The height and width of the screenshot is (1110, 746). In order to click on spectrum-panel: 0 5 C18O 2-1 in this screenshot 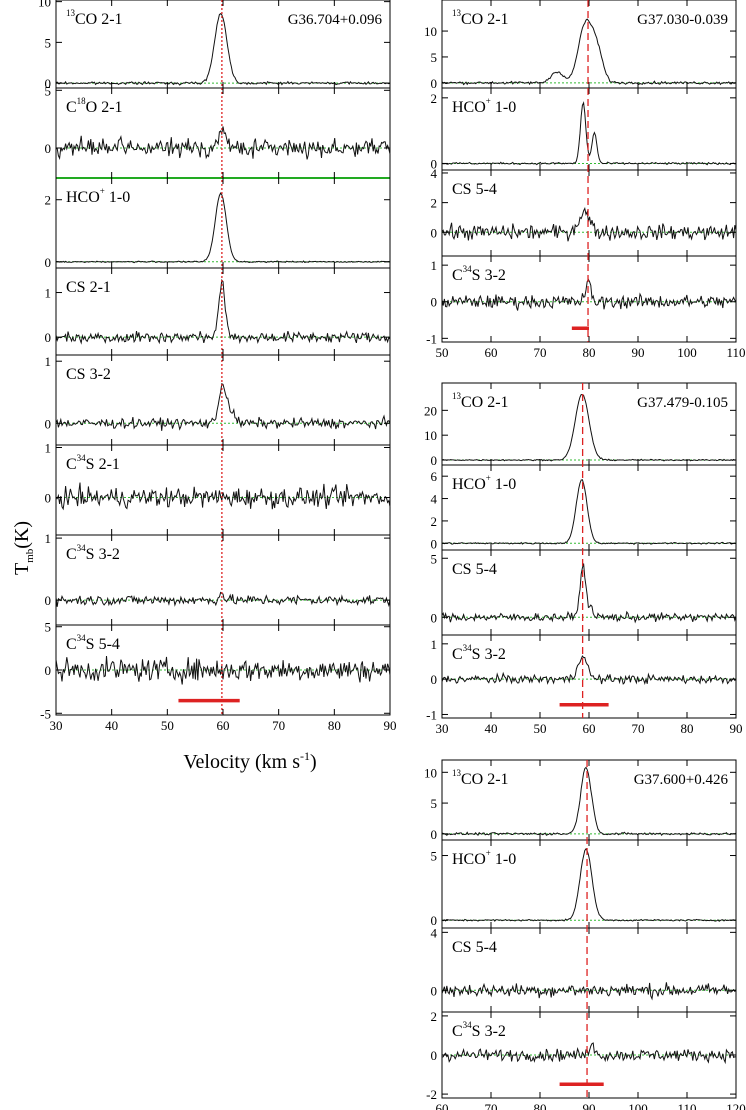, I will do `click(218, 131)`.